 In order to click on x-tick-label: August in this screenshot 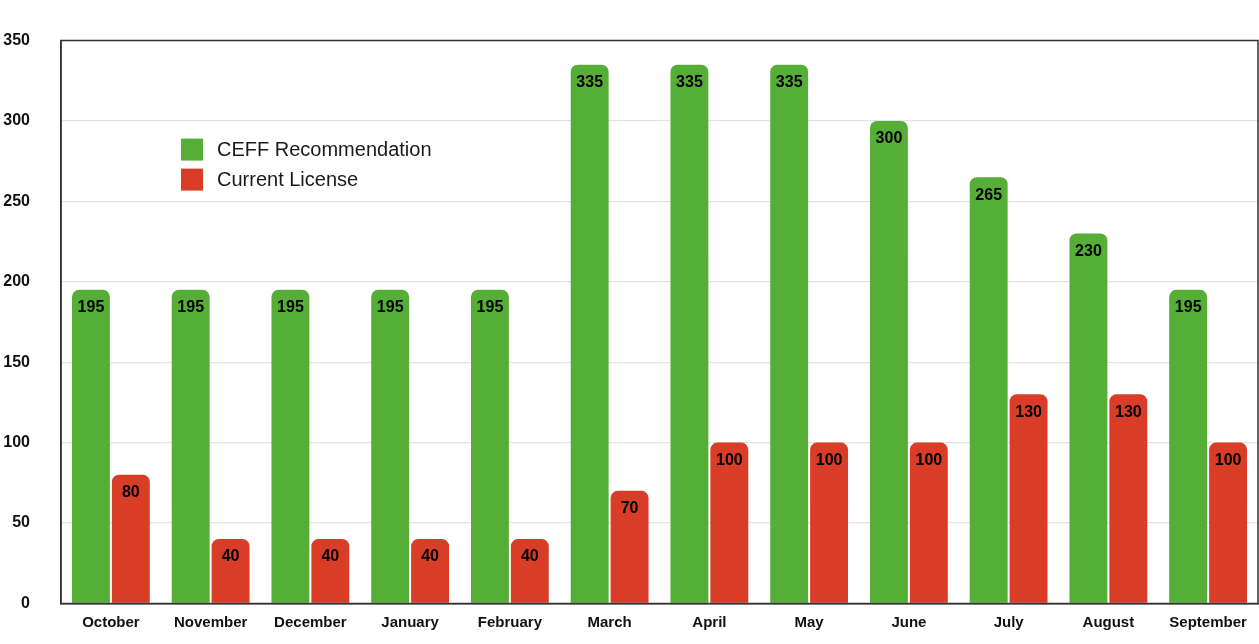, I will do `click(1108, 621)`.